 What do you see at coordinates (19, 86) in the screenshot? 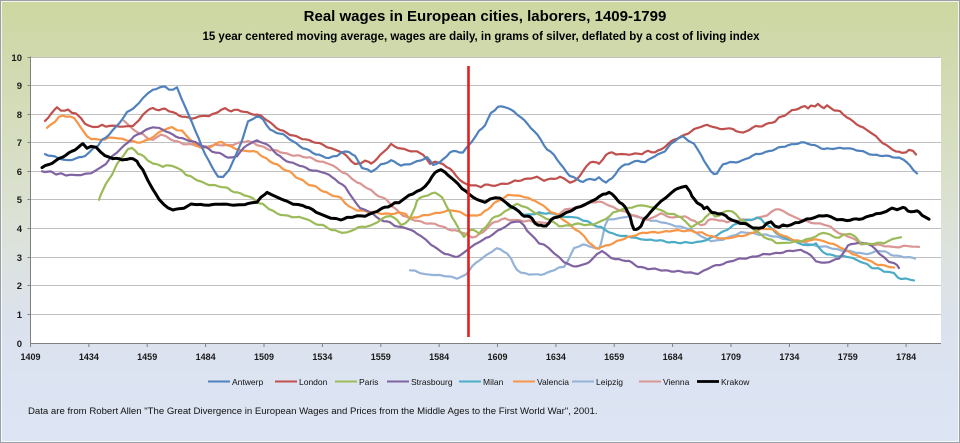
I see `svg-text: 9` at bounding box center [19, 86].